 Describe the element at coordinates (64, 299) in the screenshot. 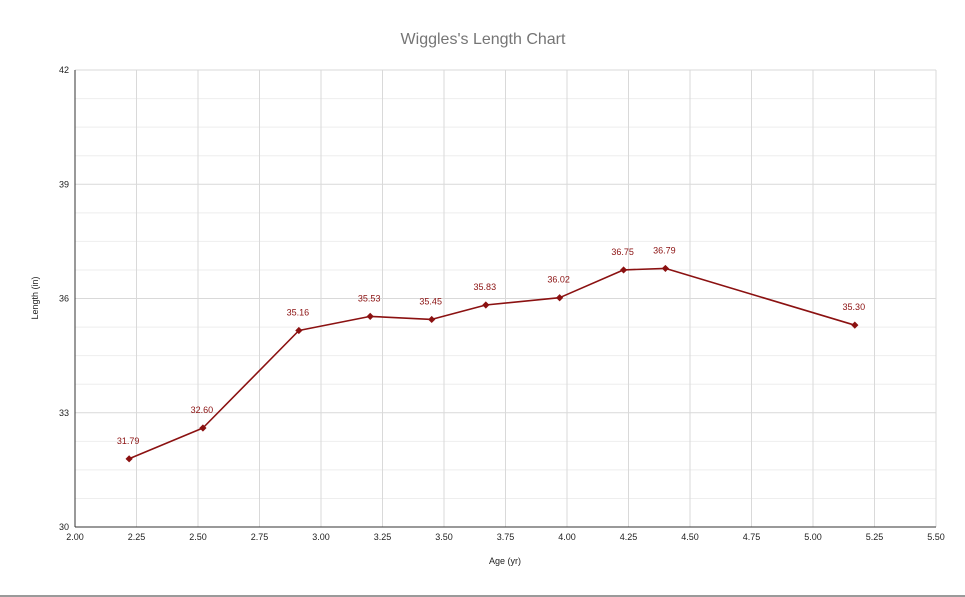

I see `y-tick-label: 36` at that location.